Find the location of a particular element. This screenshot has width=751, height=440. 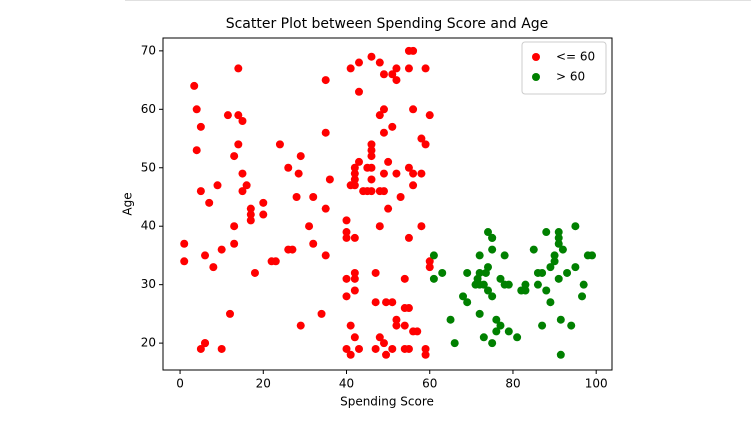

x-axis-label: Spending Score is located at coordinates (387, 402).